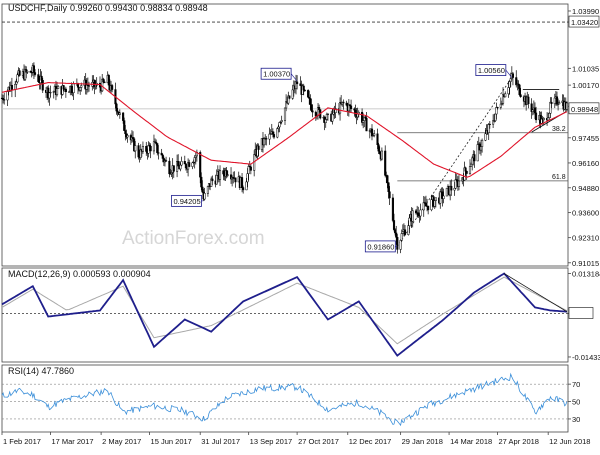  What do you see at coordinates (585, 138) in the screenshot?
I see `price-y-tick-label: 0.97455` at bounding box center [585, 138].